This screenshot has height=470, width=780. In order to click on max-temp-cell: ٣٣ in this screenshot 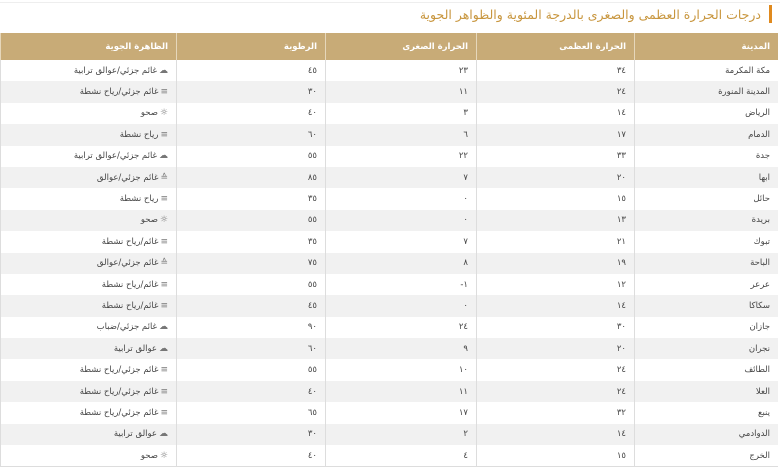, I will do `click(555, 156)`.